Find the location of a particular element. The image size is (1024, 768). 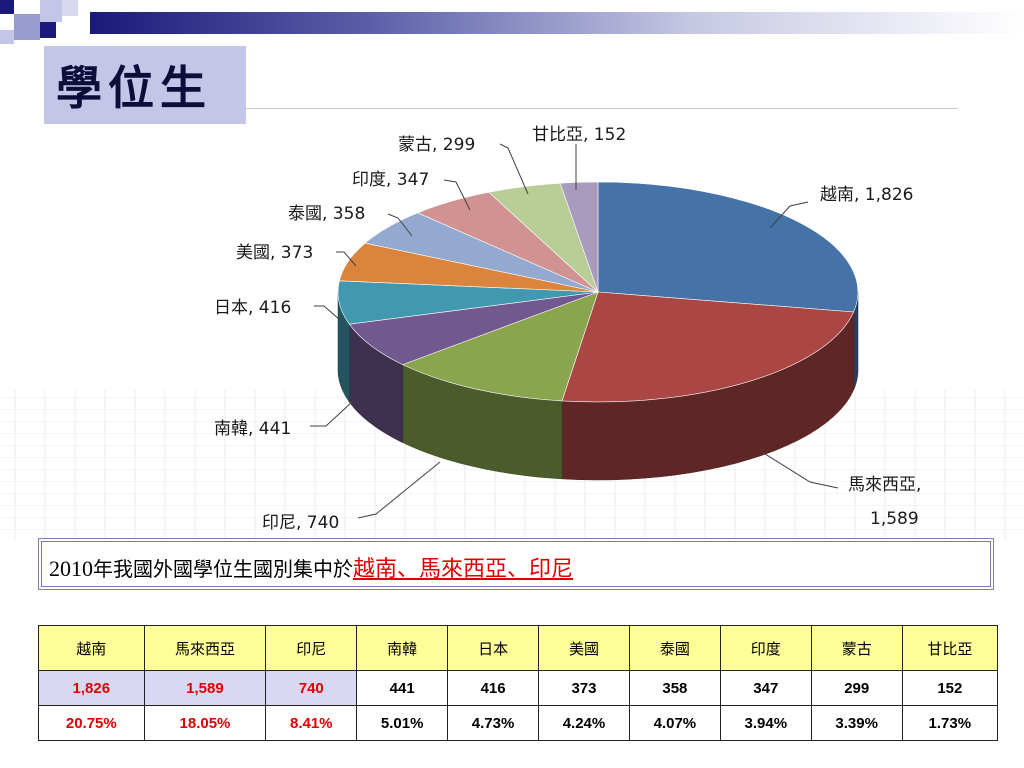

slice-label-4: 日本, 416 is located at coordinates (252, 308).